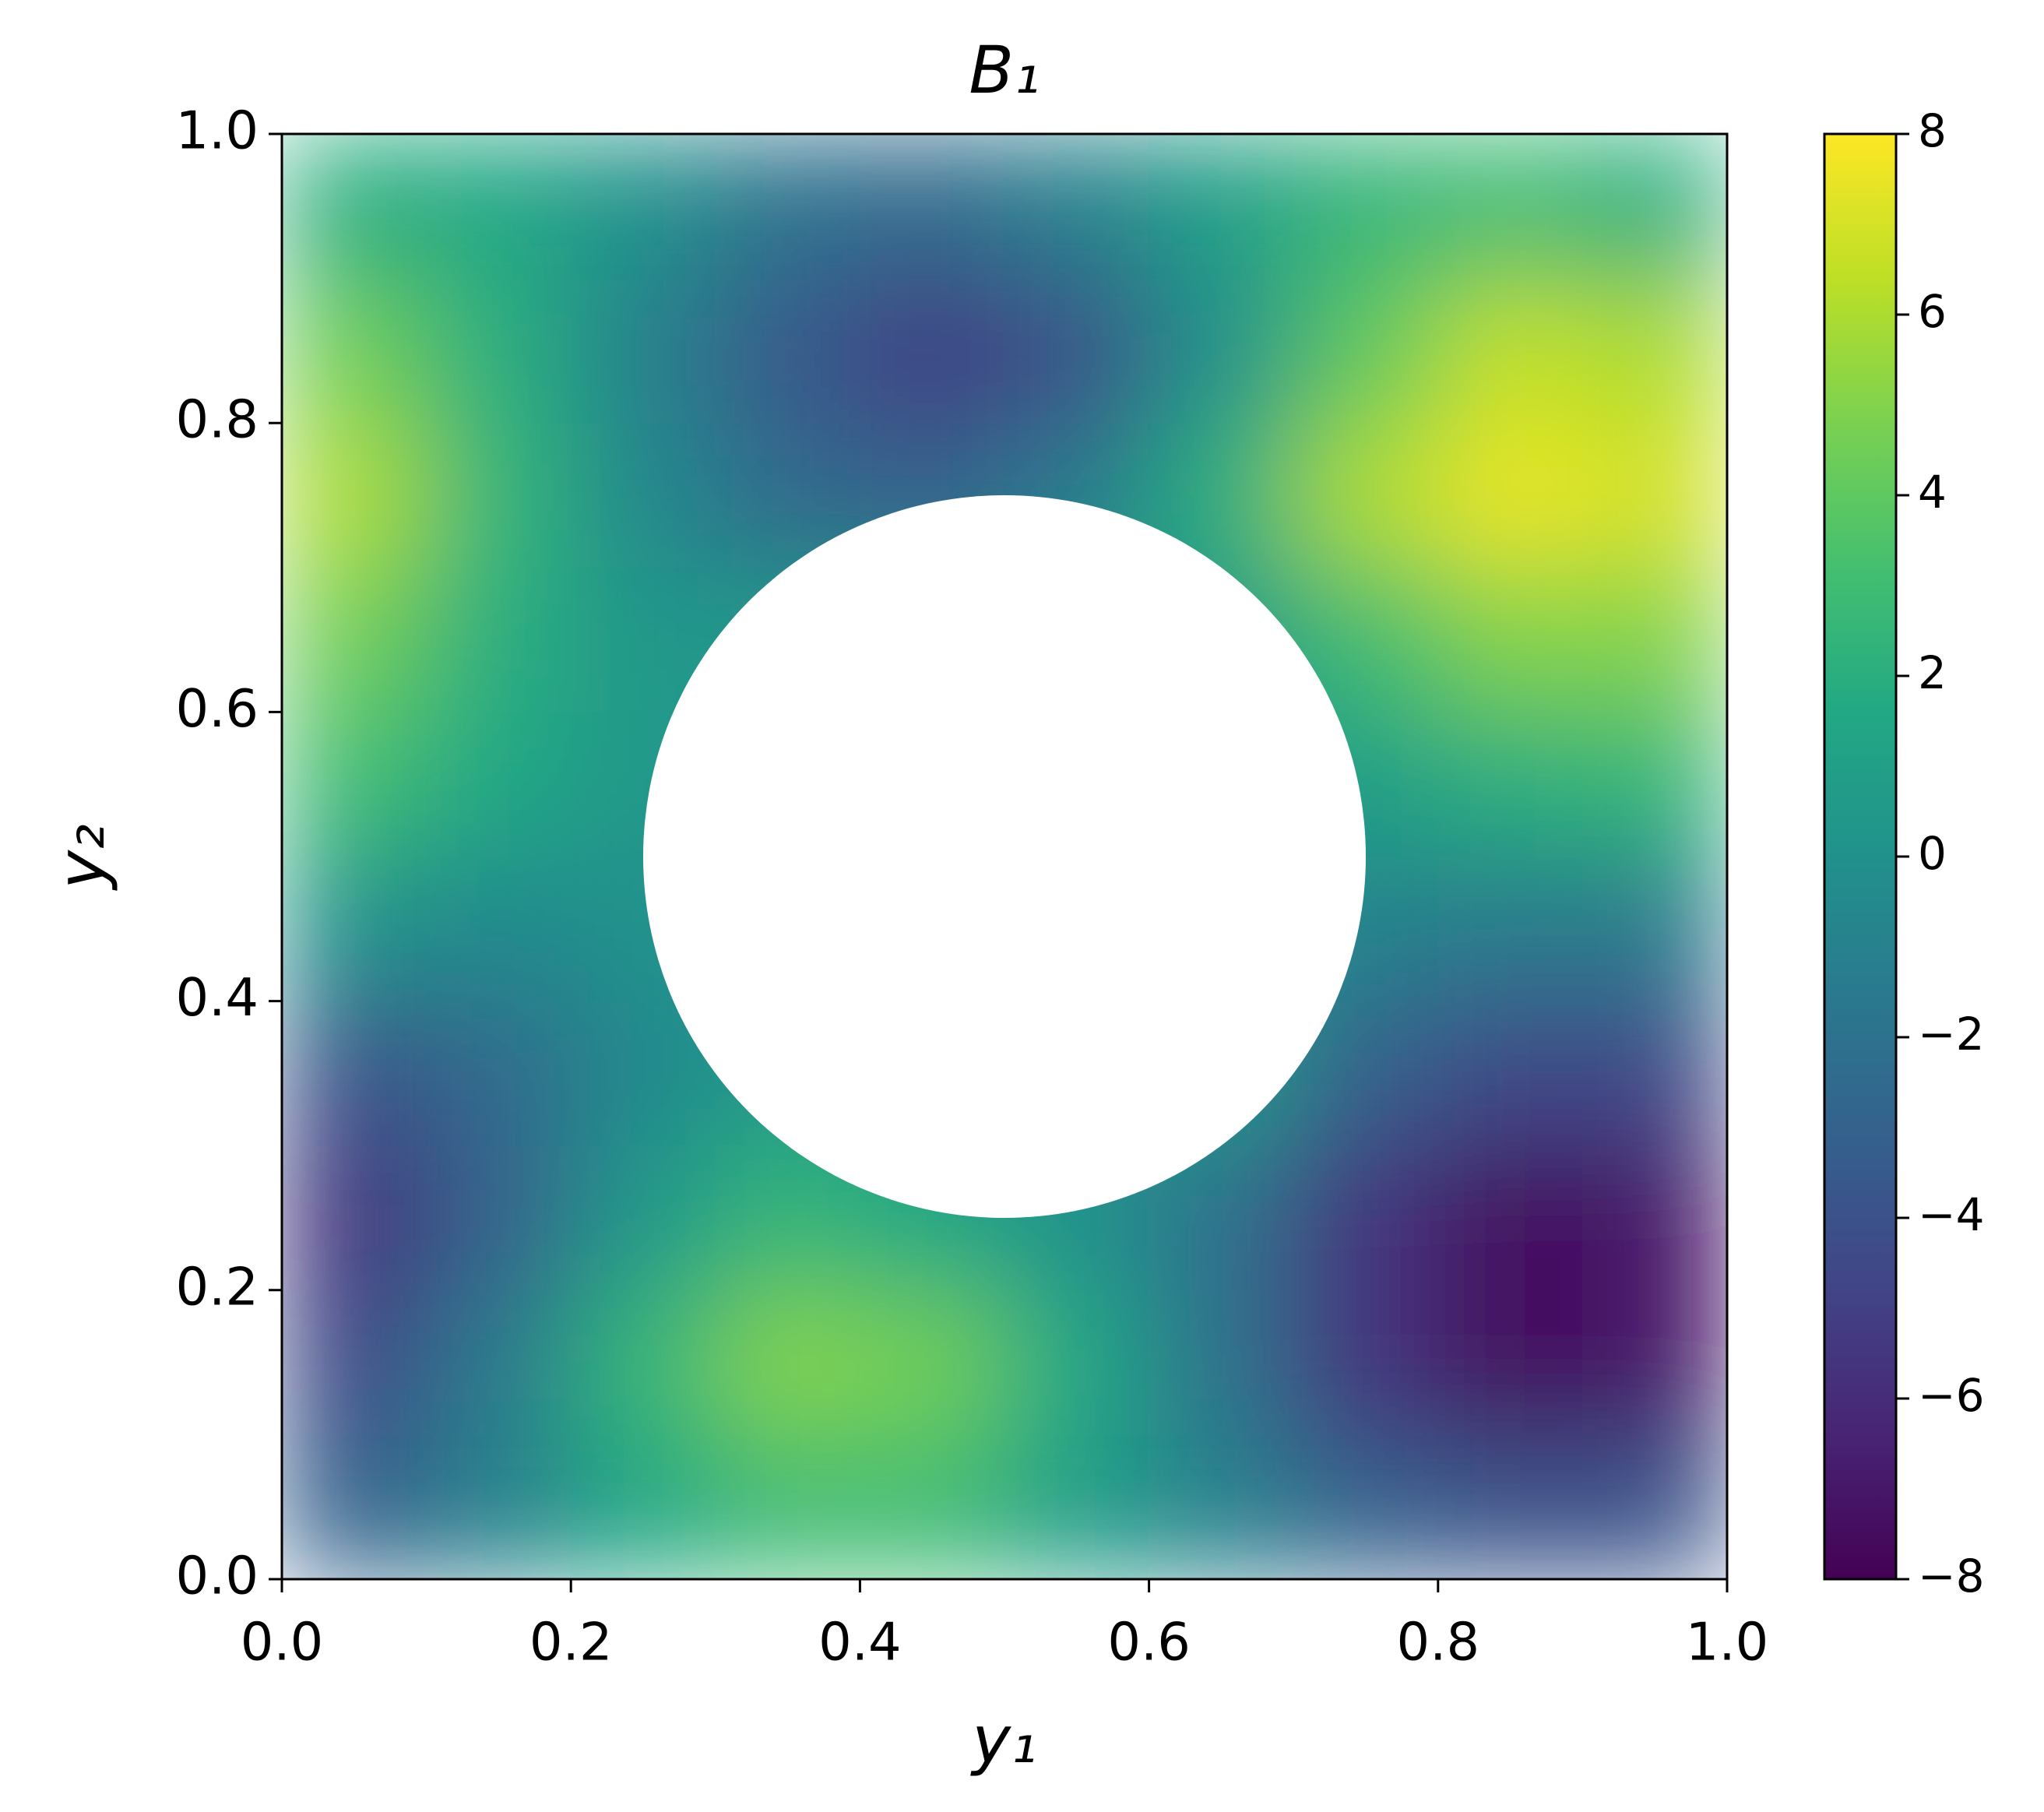  What do you see at coordinates (81, 857) in the screenshot?
I see `y-axis-label: y₂` at bounding box center [81, 857].